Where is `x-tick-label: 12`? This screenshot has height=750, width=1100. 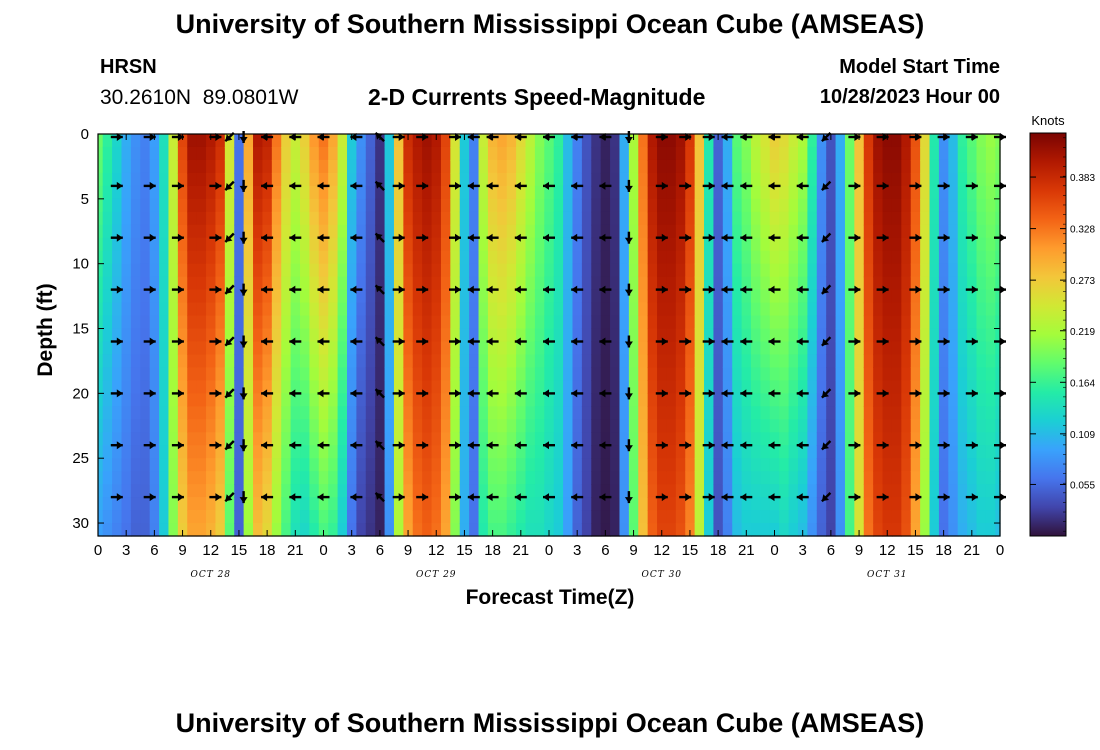 x-tick-label: 12 is located at coordinates (887, 550).